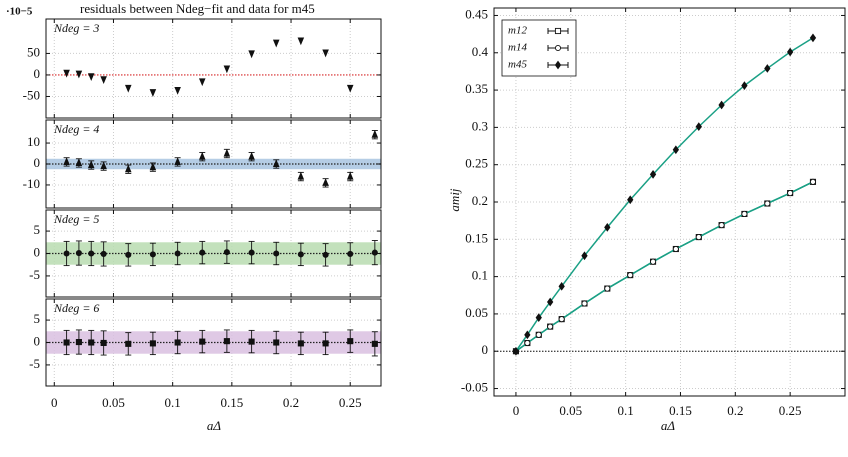  Describe the element at coordinates (76, 308) in the screenshot. I see `panel-label: Ndeg = 6` at that location.